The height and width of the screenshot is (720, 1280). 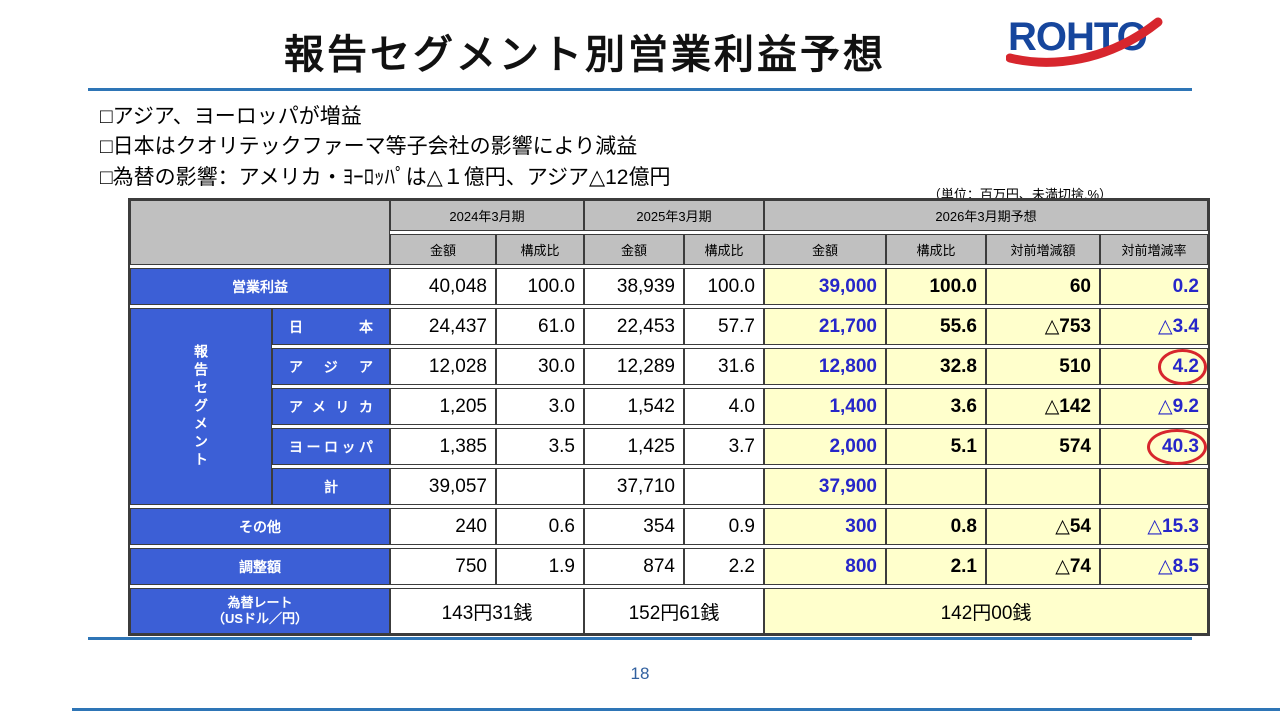 I want to click on rohto-logo-graphic: ROHTO, so click(x=1084, y=41).